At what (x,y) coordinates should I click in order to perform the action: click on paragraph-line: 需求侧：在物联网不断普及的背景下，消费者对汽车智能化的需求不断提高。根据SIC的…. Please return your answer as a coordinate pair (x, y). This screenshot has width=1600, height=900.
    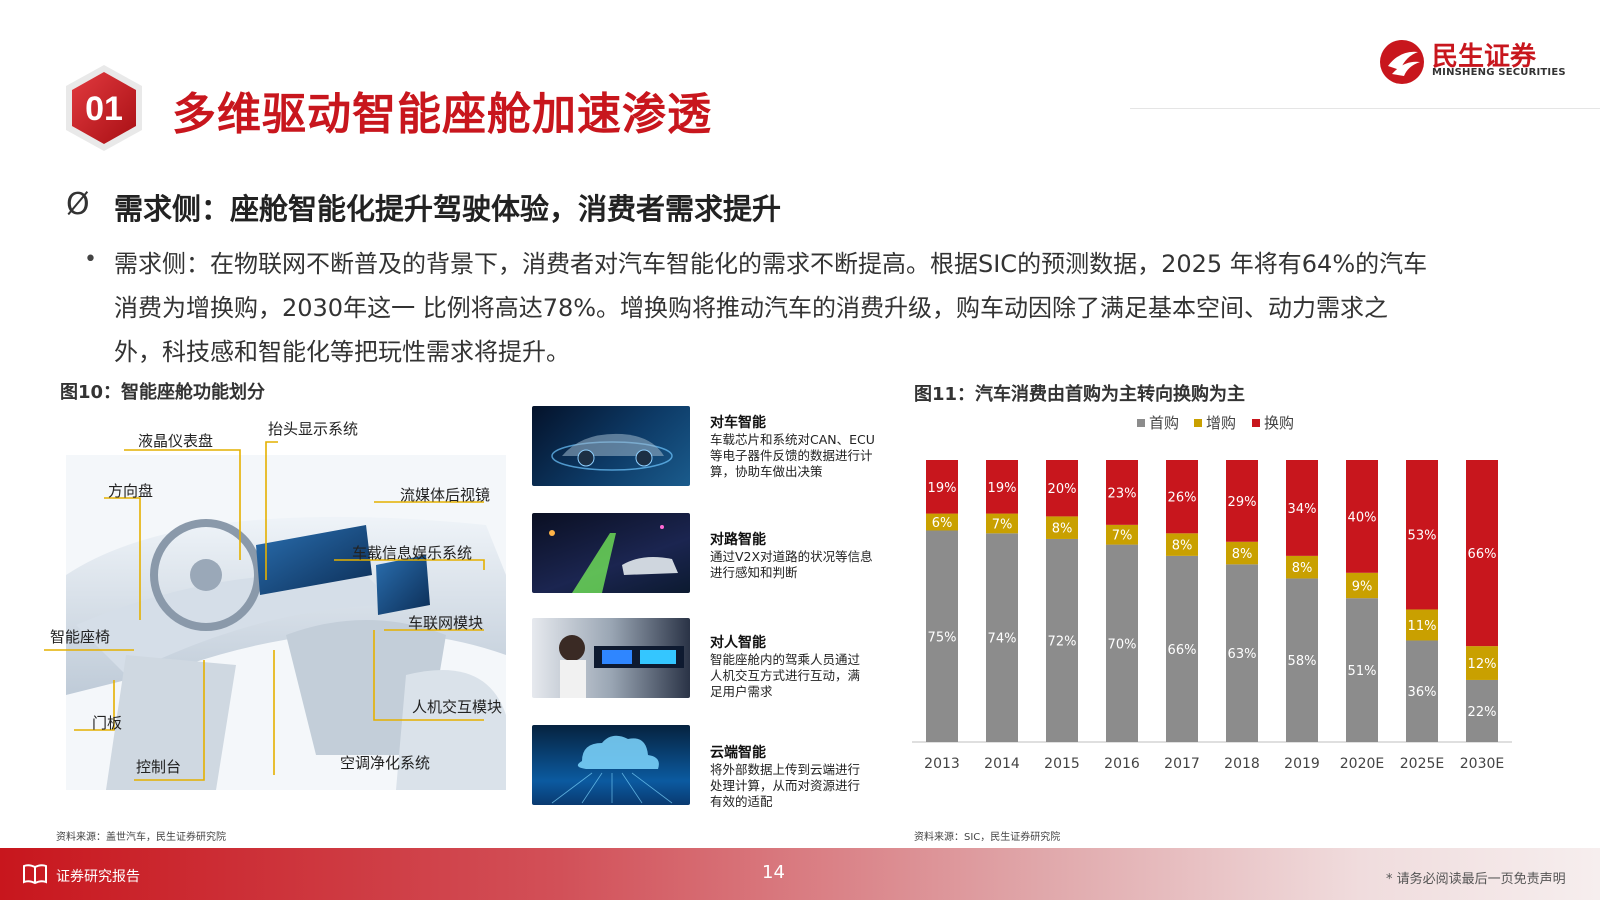
    Looking at the image, I should click on (771, 264).